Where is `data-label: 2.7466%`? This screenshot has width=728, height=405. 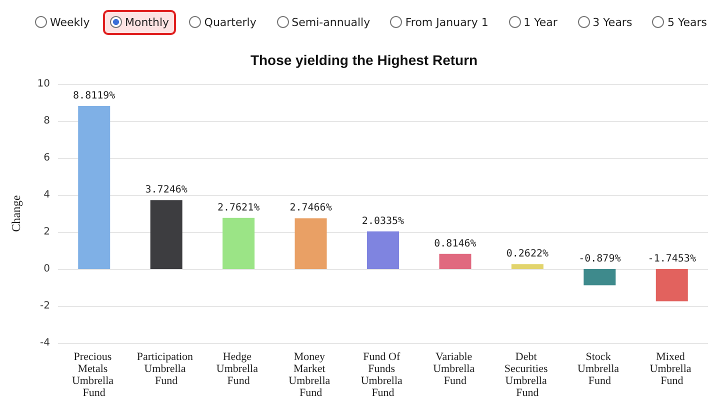
data-label: 2.7466% is located at coordinates (311, 208).